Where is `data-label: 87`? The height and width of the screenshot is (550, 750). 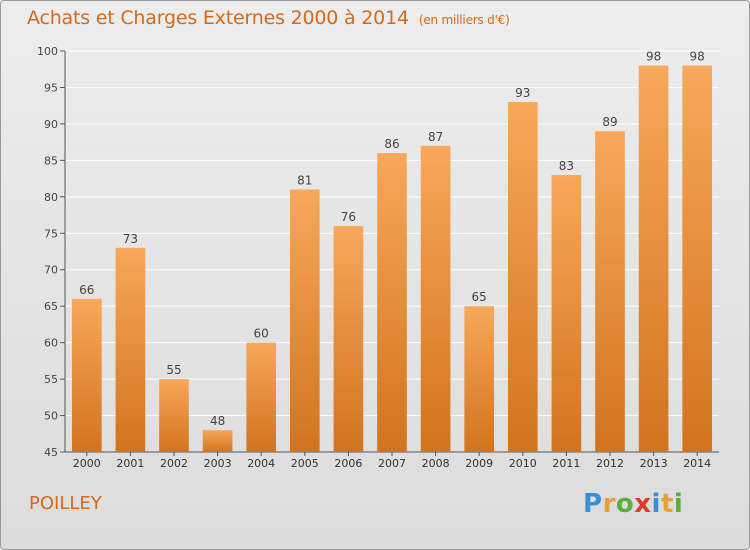
data-label: 87 is located at coordinates (435, 137).